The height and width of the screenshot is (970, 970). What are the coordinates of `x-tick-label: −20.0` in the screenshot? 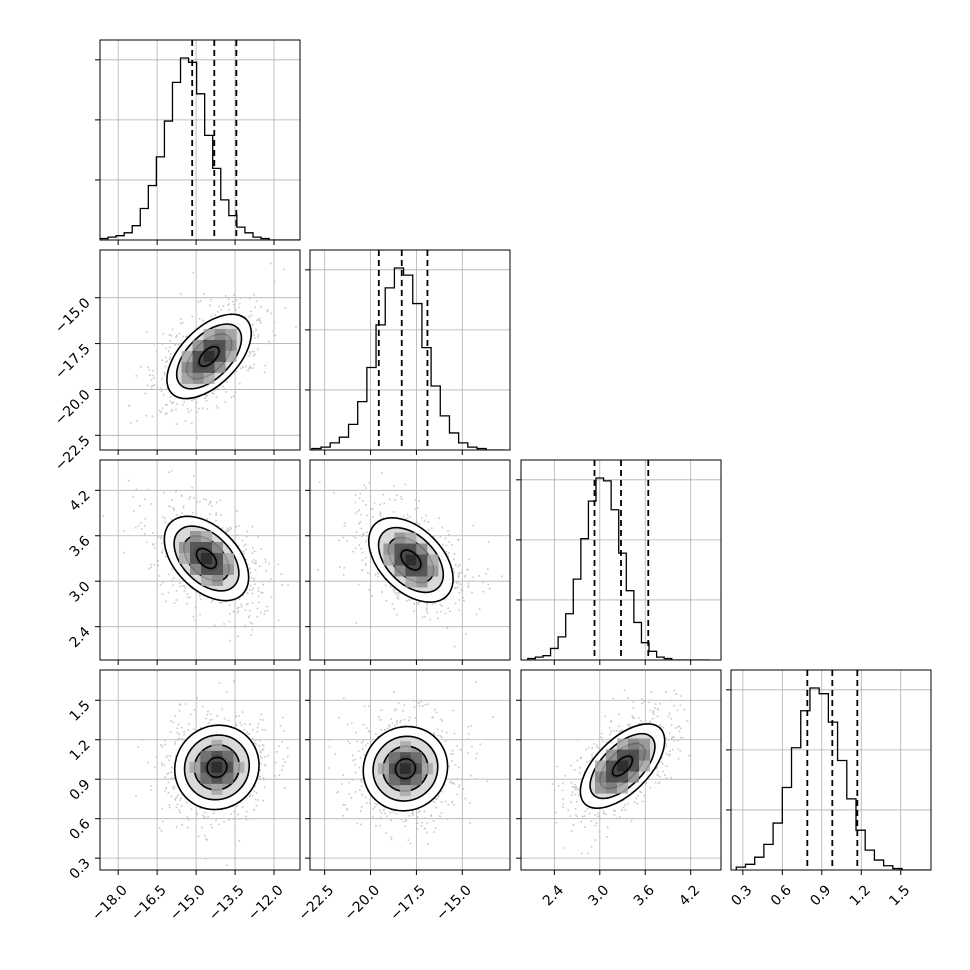 It's located at (363, 903).